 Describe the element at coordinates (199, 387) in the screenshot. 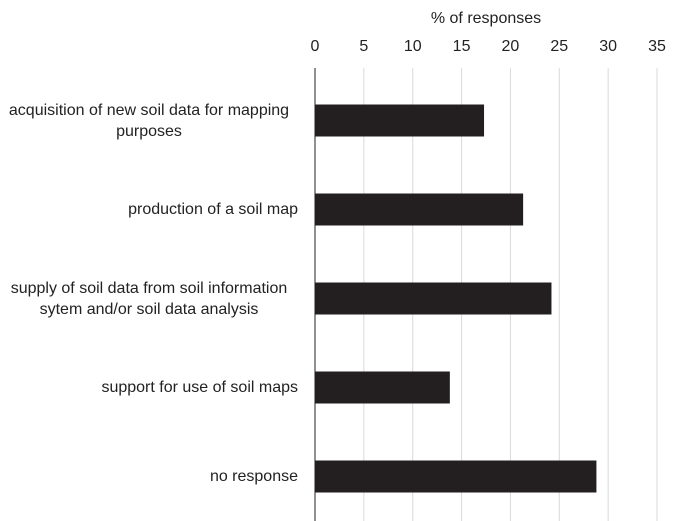

I see `y-tick-text: support for use of soil maps` at that location.